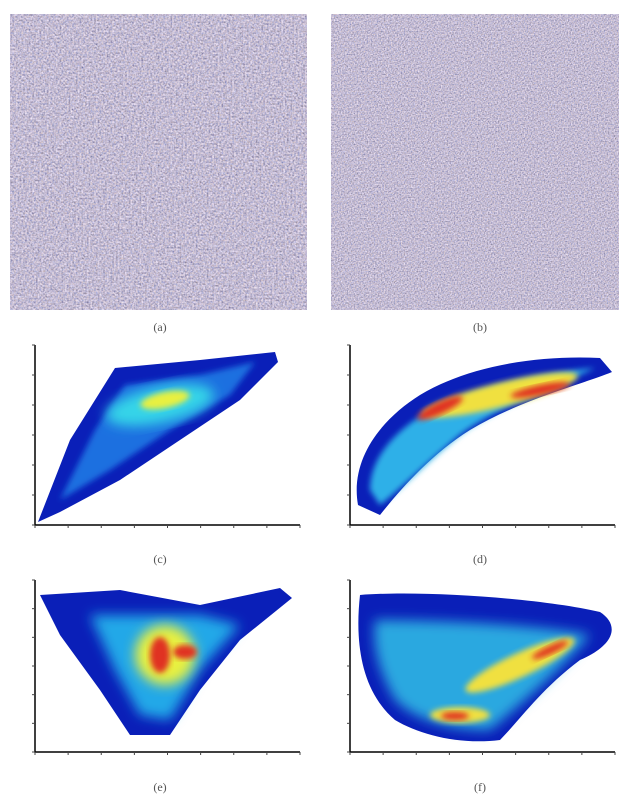  I want to click on panel-caption: (c), so click(159, 559).